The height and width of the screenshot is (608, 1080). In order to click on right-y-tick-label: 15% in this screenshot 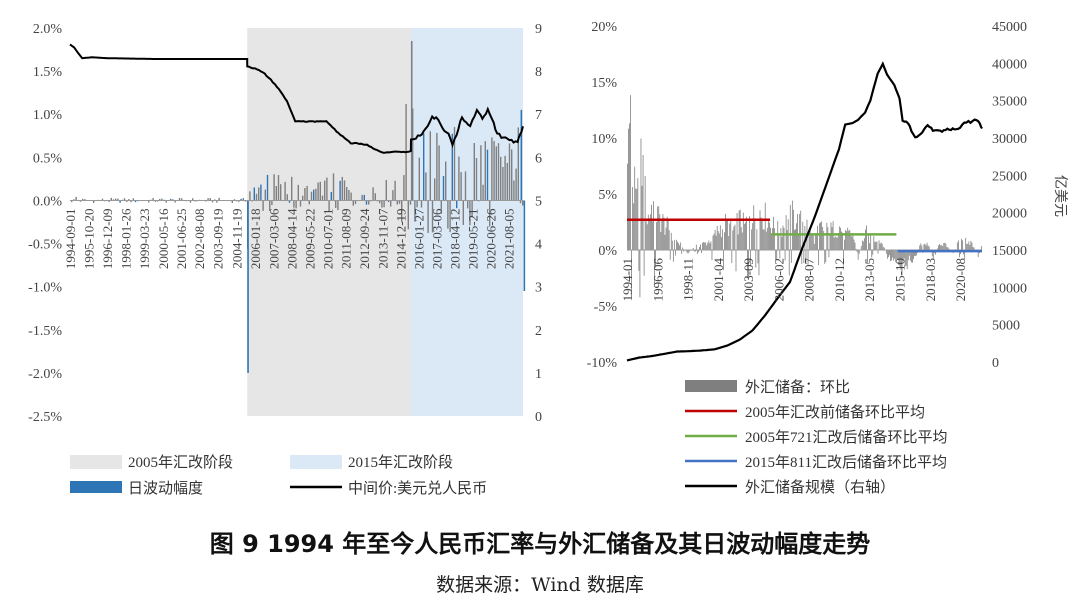, I will do `click(604, 83)`.